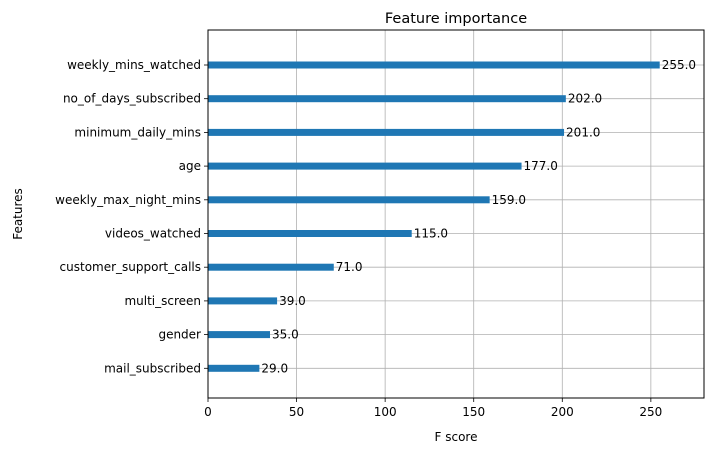 Image resolution: width=714 pixels, height=455 pixels. Describe the element at coordinates (365, 166) in the screenshot. I see `bar-age` at that location.